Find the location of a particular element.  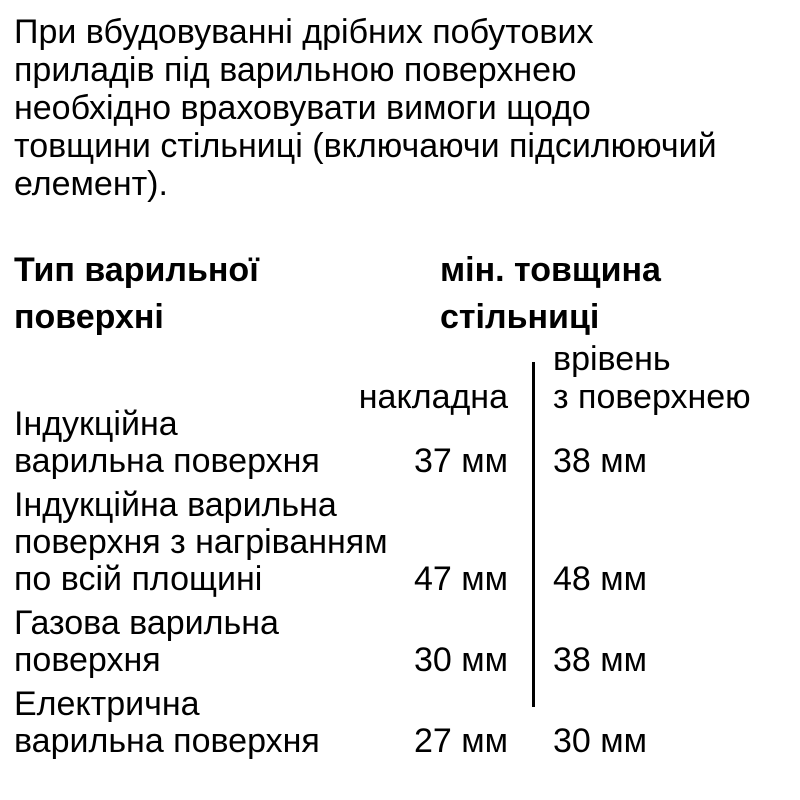

table-row: Індукційна варильна поверхня 37 мм 38 мм is located at coordinates (400, 443).